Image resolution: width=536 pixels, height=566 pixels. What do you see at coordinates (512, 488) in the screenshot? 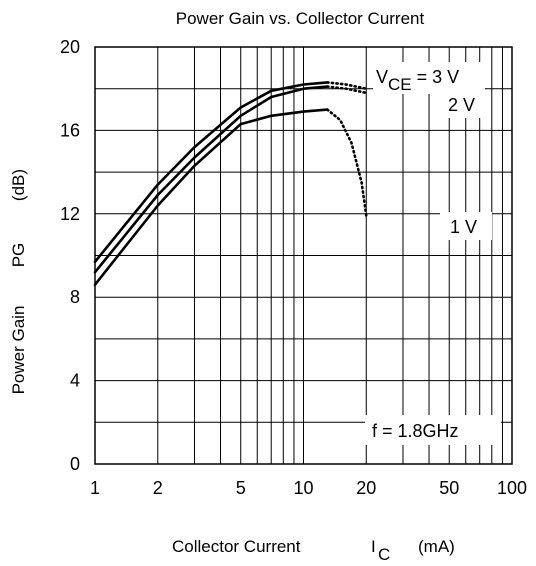
I see `x-tick-label: 100` at bounding box center [512, 488].